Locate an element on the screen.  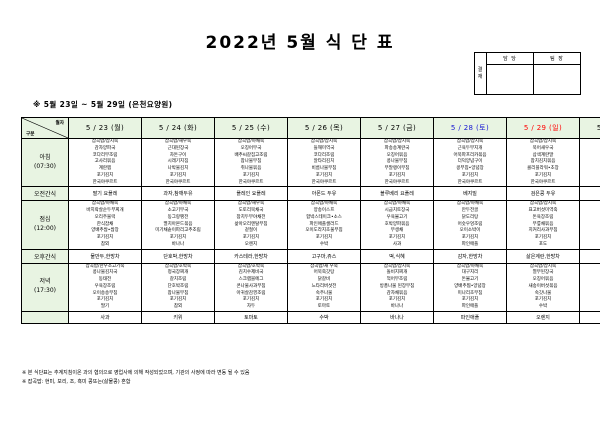
afternoon-snack-cell: 고구마,쥬스 is located at coordinates (324, 256).